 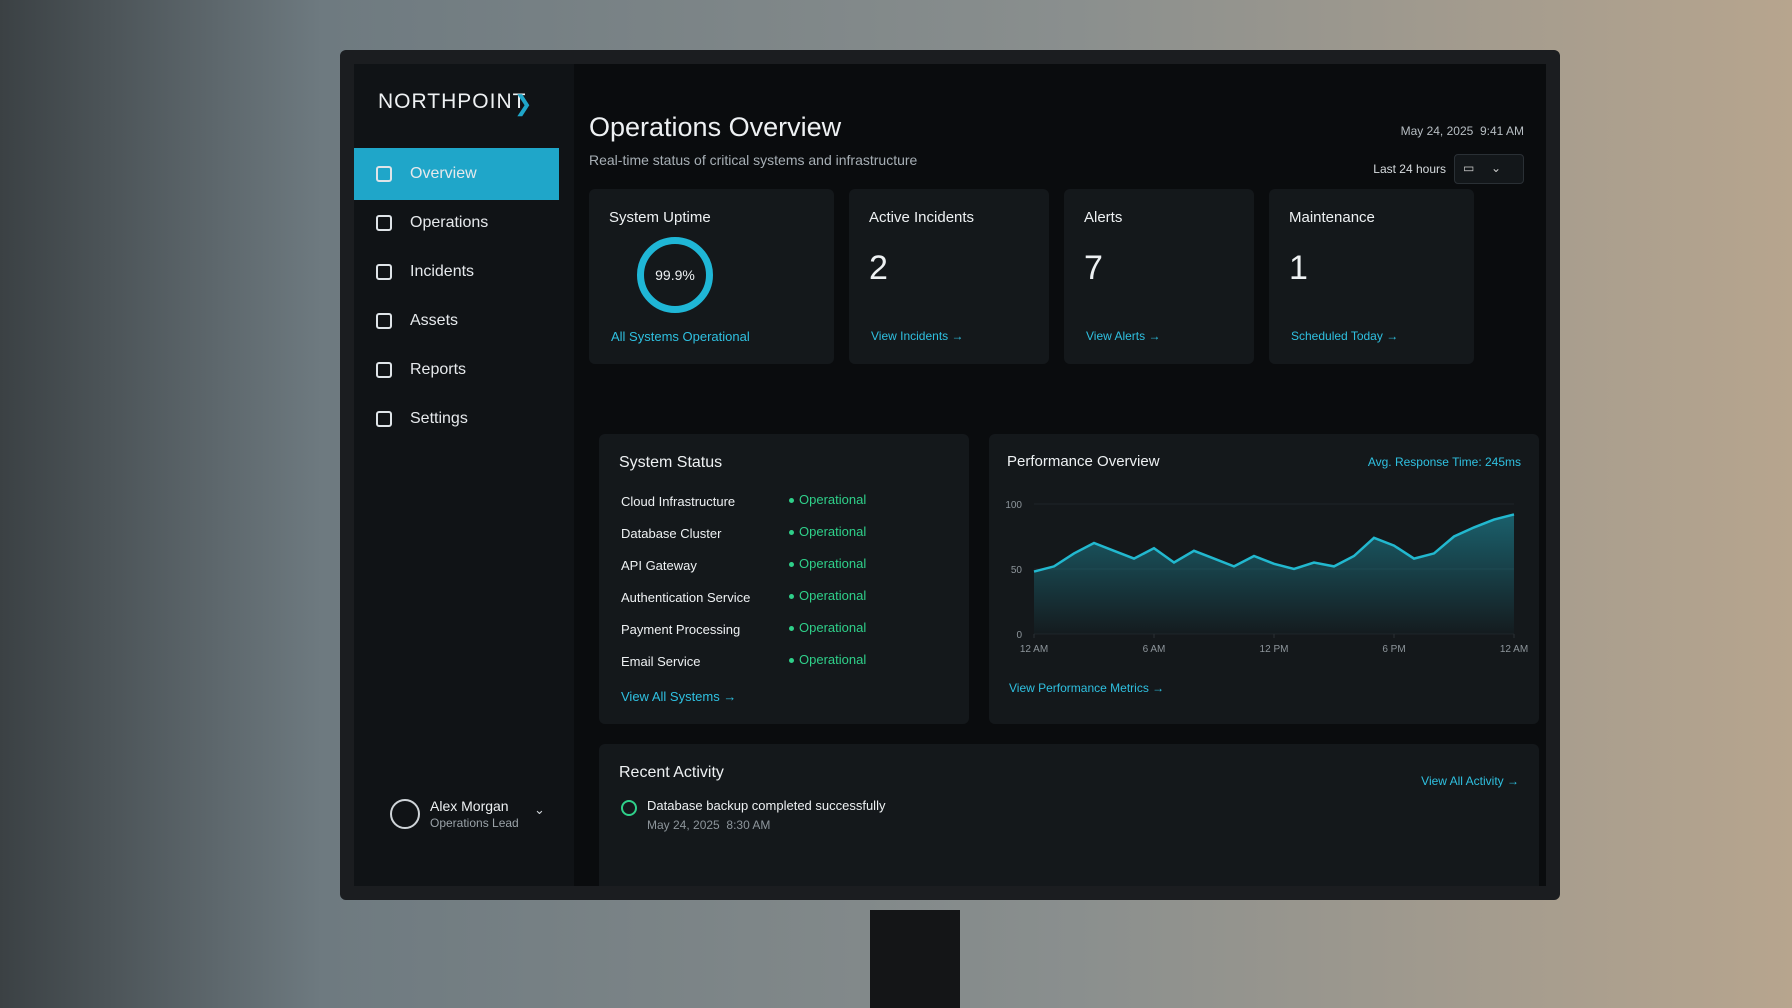 What do you see at coordinates (878, 268) in the screenshot?
I see `stat-value: 2` at bounding box center [878, 268].